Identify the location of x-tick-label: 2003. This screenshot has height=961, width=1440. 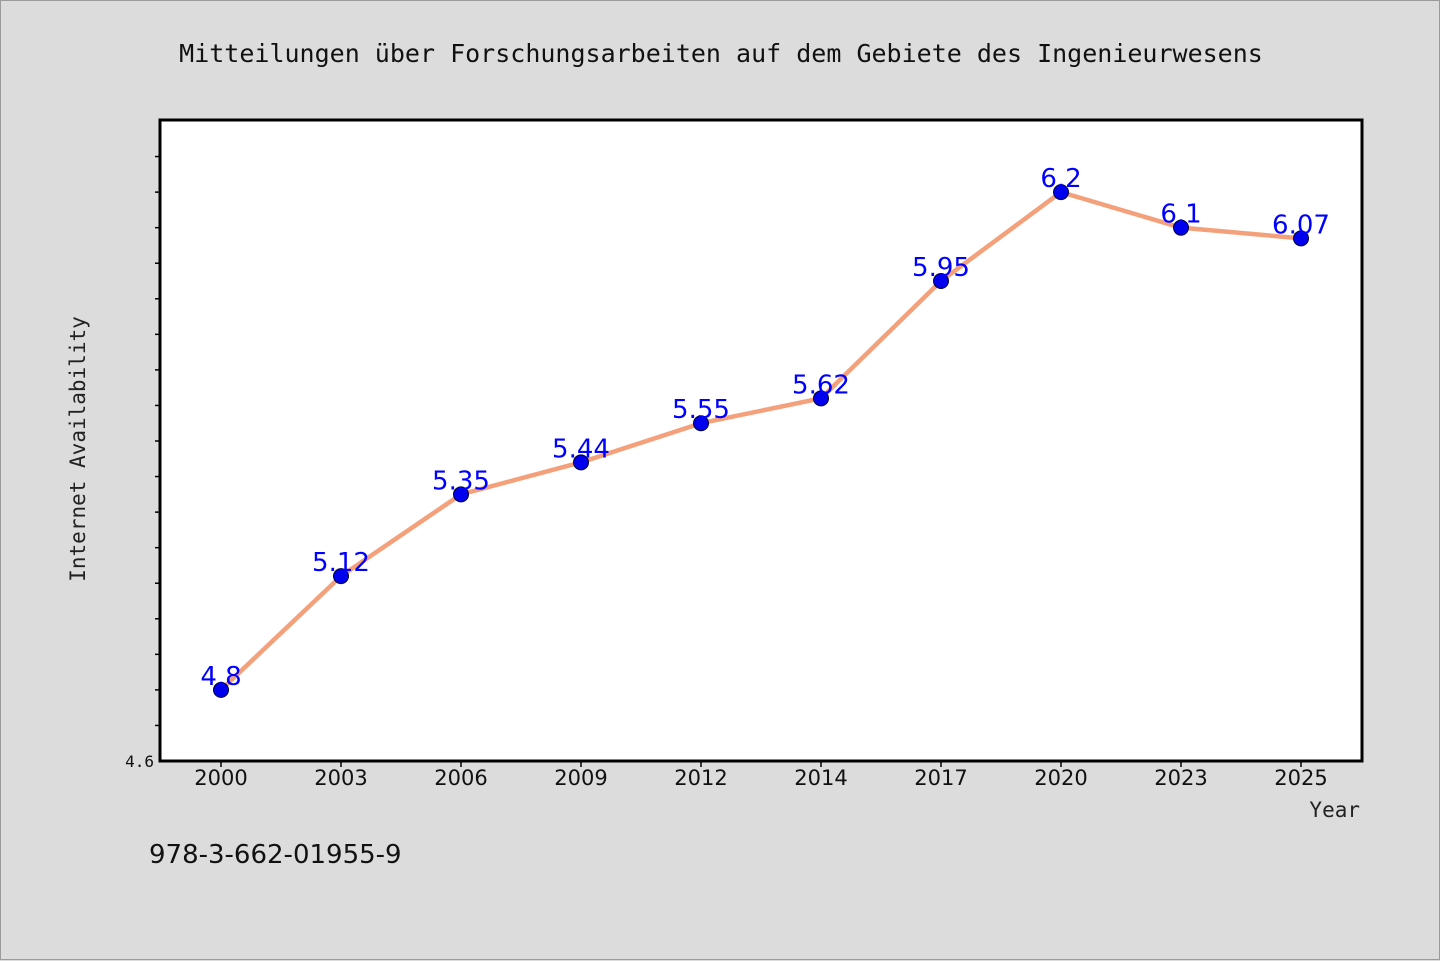
(340, 778).